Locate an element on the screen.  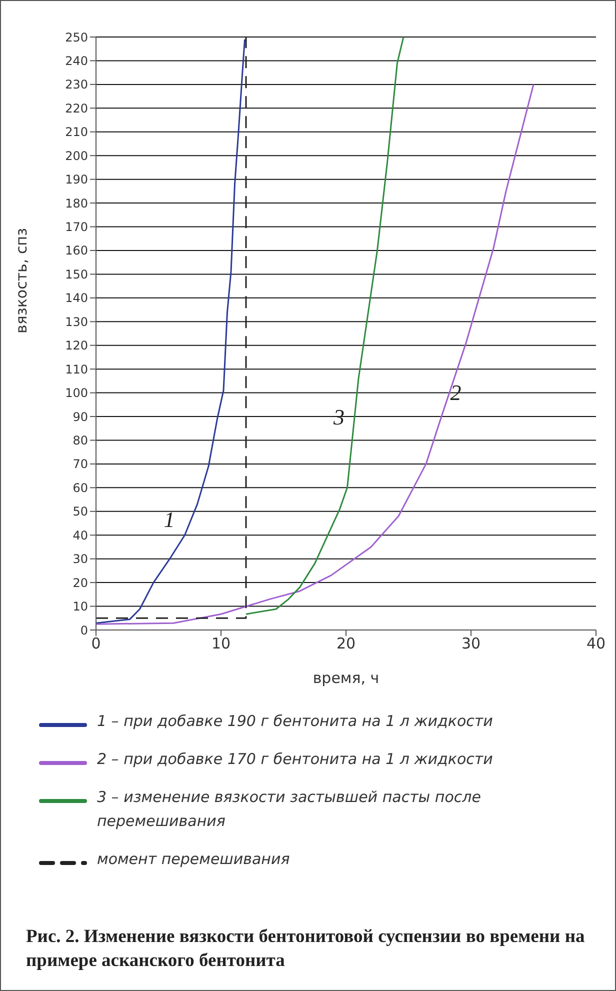
x-axis-title: время, ч is located at coordinates (346, 678).